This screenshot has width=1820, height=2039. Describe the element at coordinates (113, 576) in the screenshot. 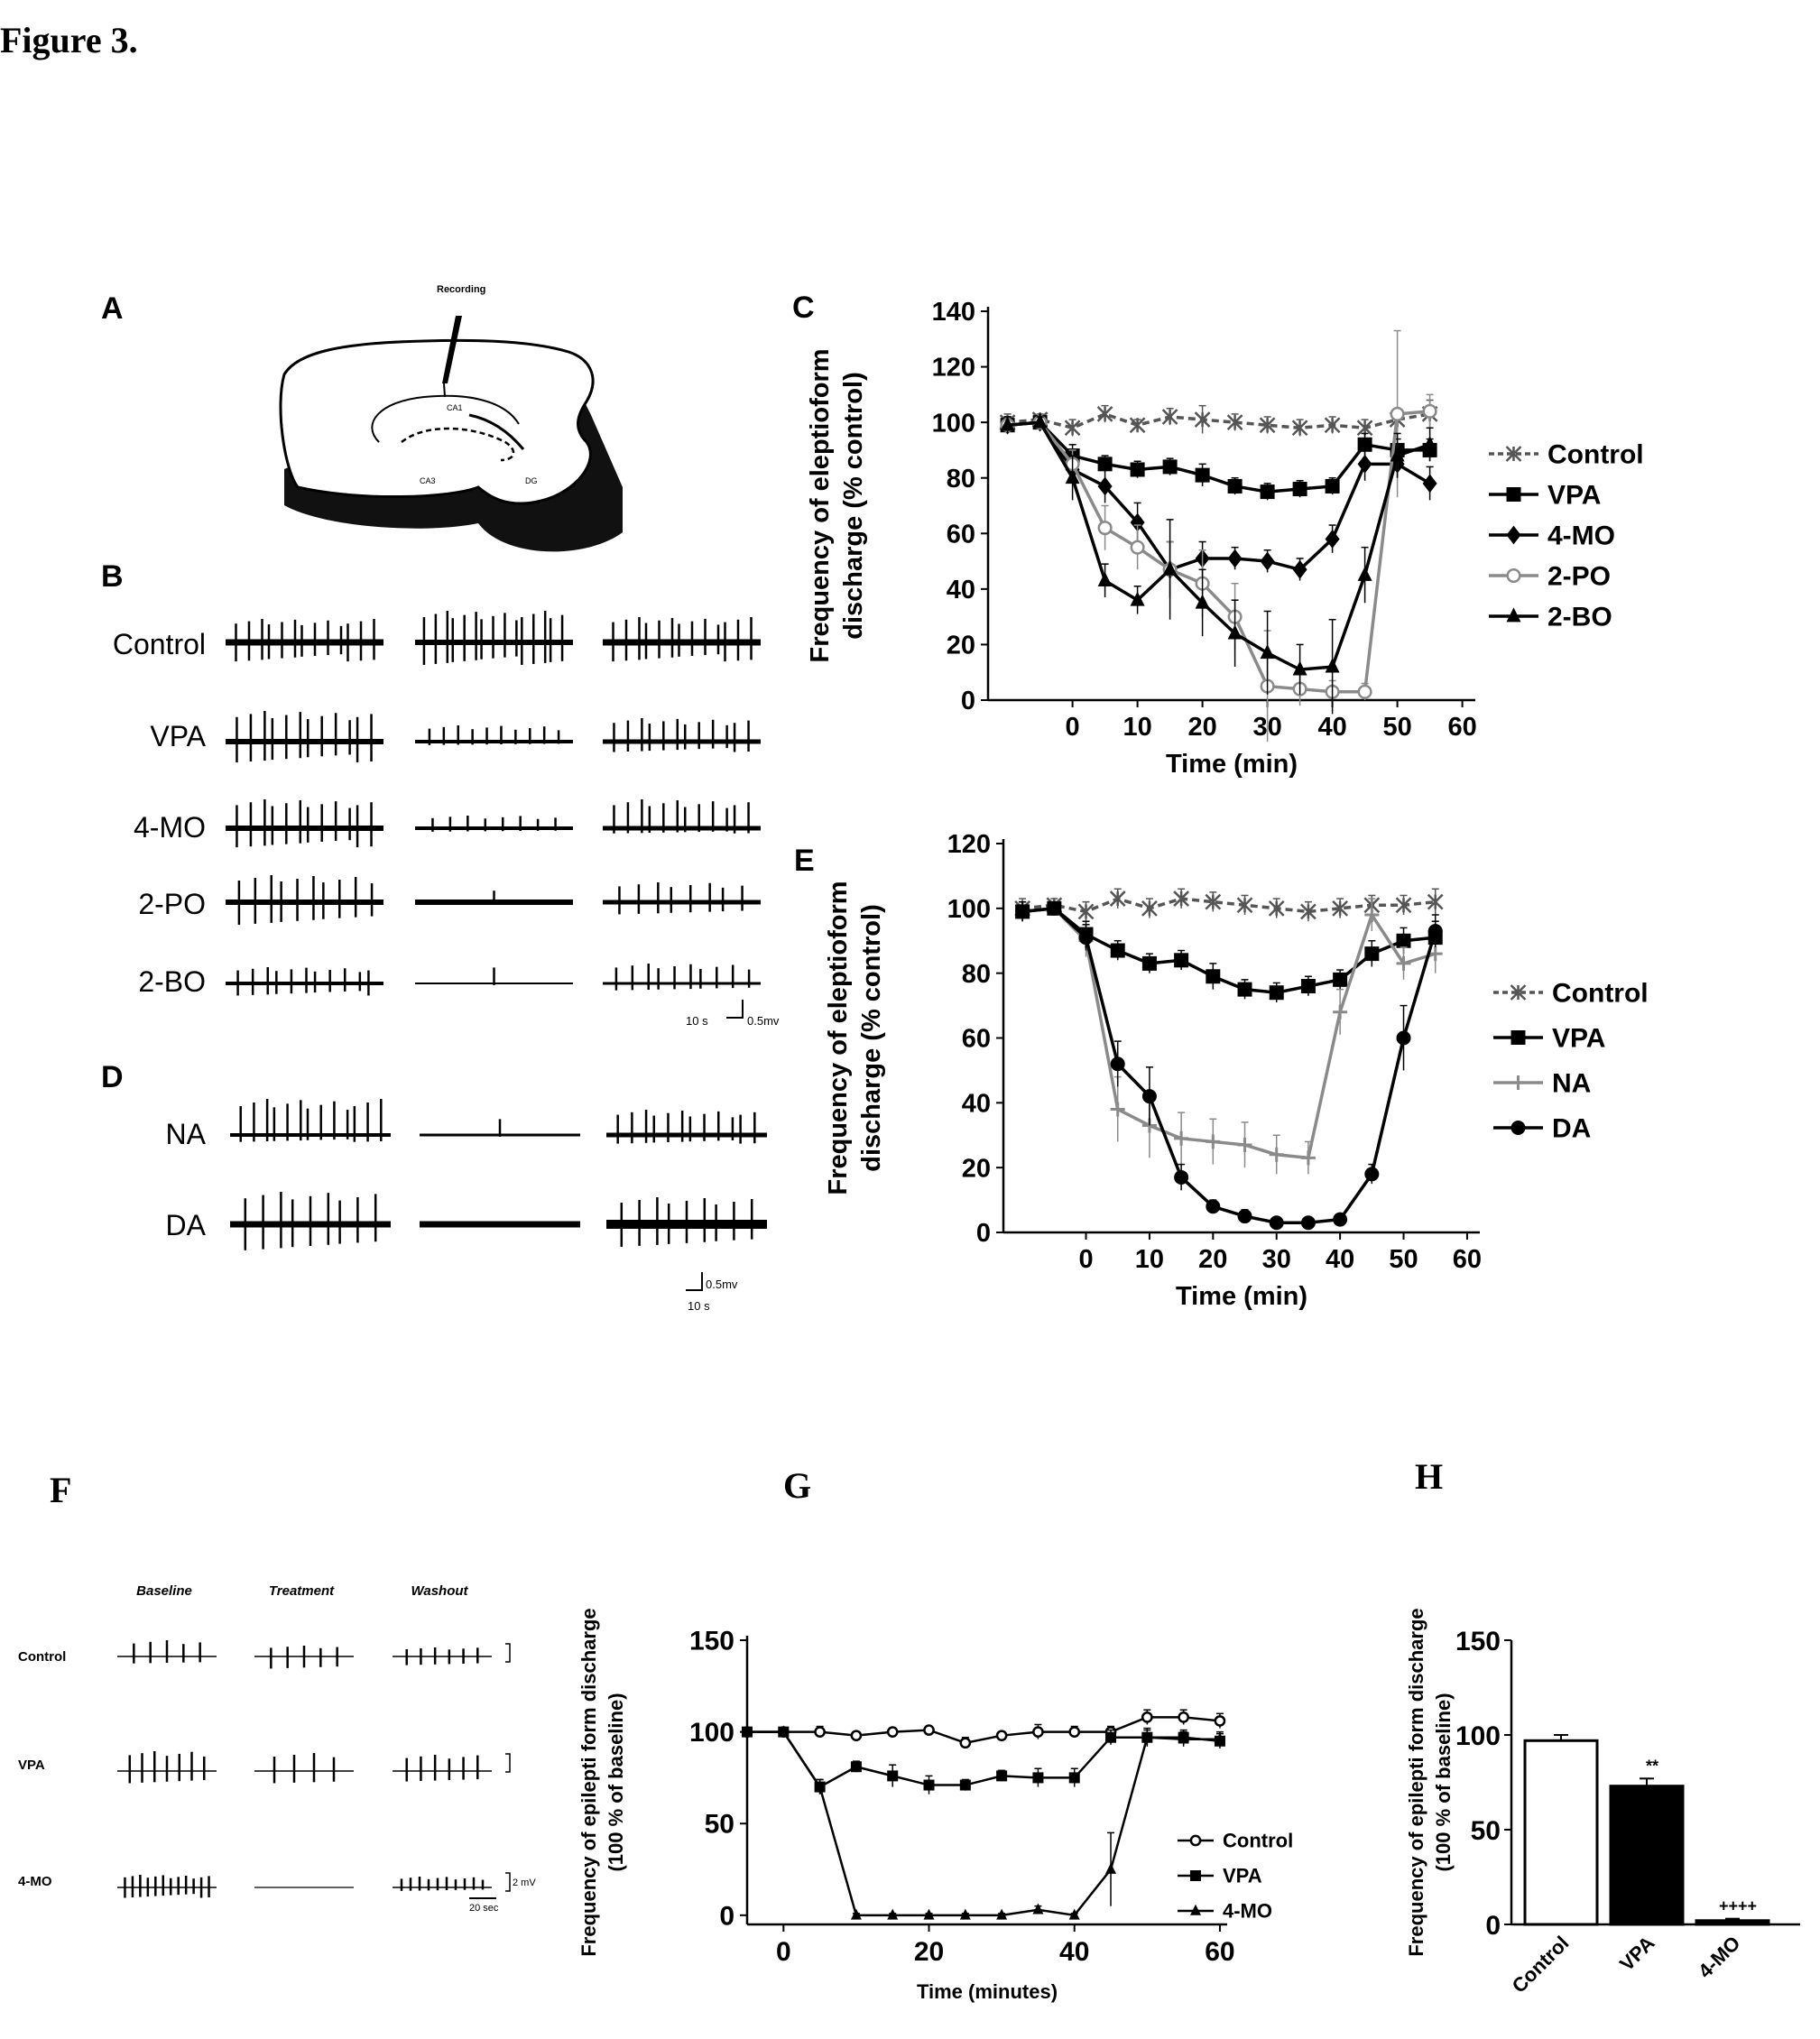

I see `panel-b-letter: B` at that location.